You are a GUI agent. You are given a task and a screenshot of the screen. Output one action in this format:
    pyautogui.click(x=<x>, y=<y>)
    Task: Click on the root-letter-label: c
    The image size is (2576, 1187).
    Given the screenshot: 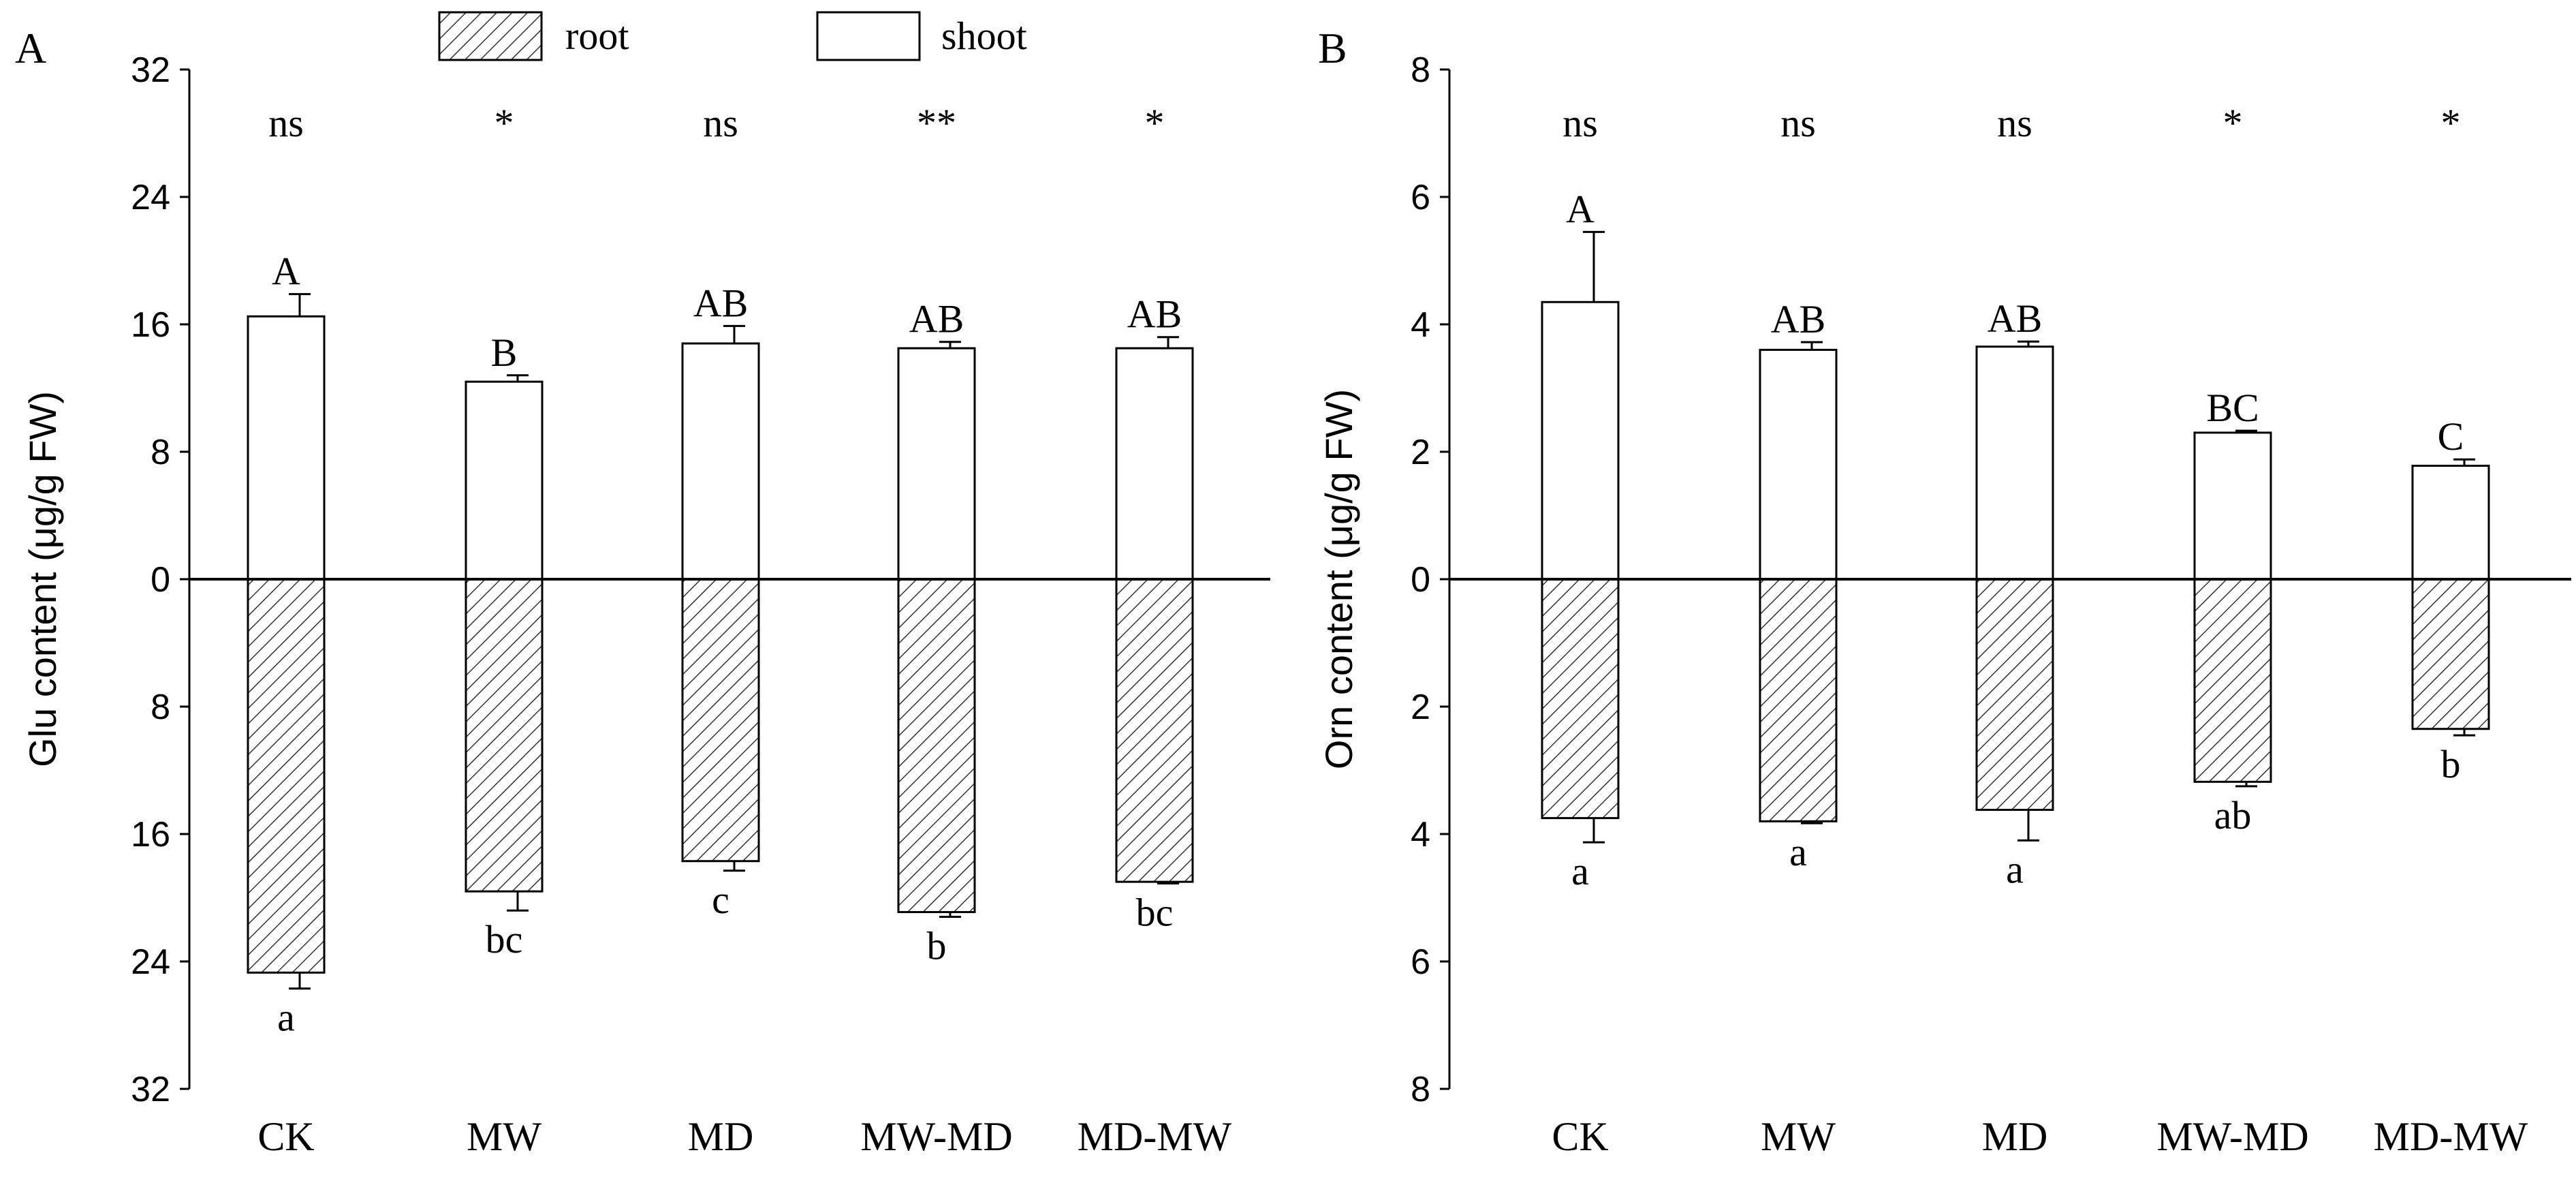 What is the action you would take?
    pyautogui.click(x=720, y=900)
    